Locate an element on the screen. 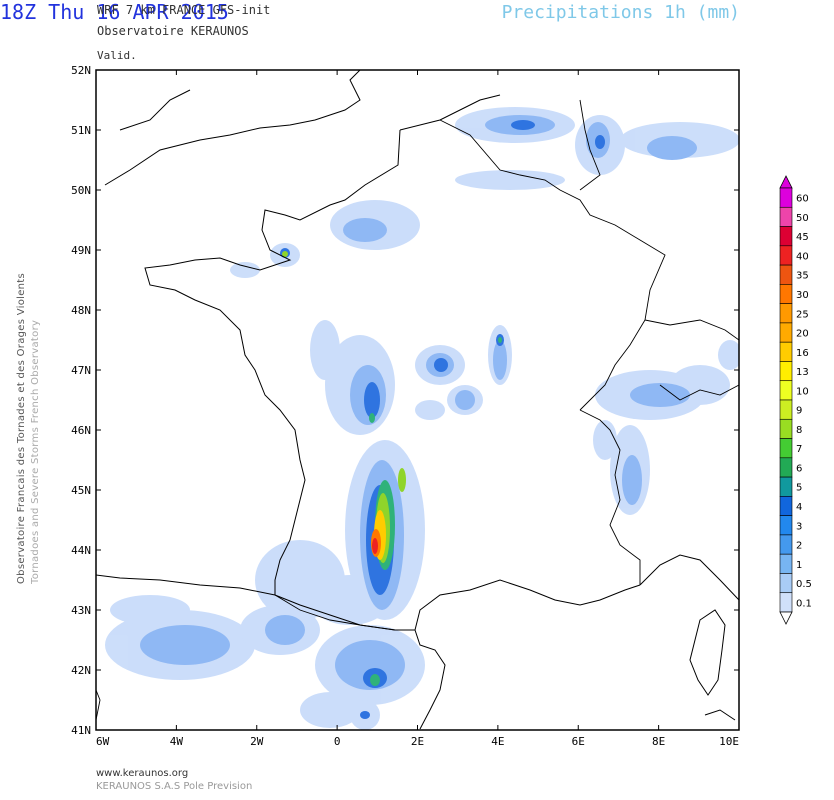  valid-time: 18Z Thu 16 APR 2015 is located at coordinates (114, 12).